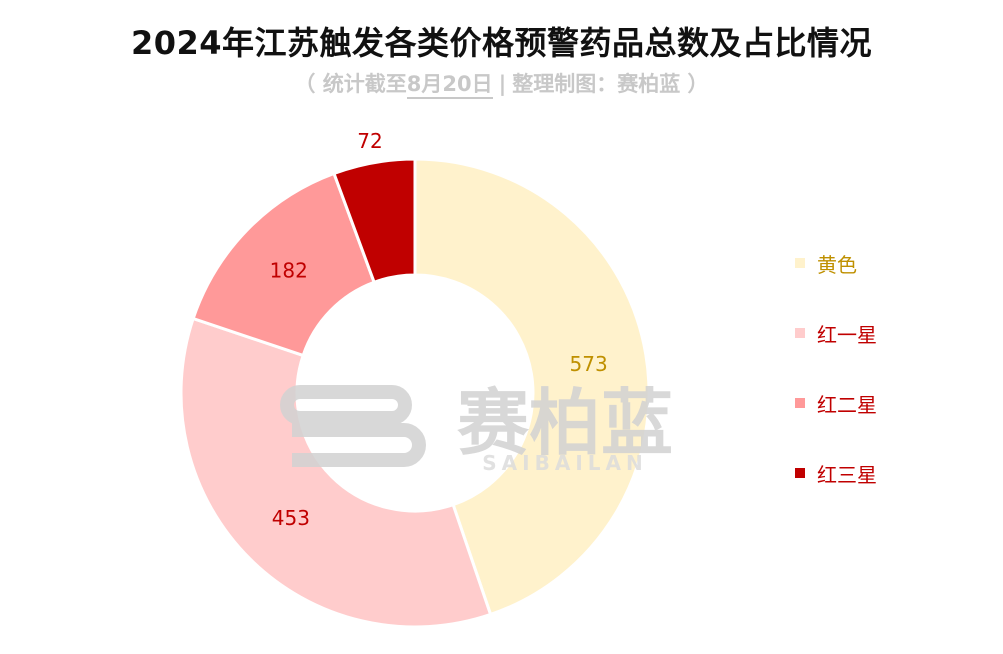 The width and height of the screenshot is (1003, 654). What do you see at coordinates (847, 404) in the screenshot?
I see `legend-label: 红二星` at bounding box center [847, 404].